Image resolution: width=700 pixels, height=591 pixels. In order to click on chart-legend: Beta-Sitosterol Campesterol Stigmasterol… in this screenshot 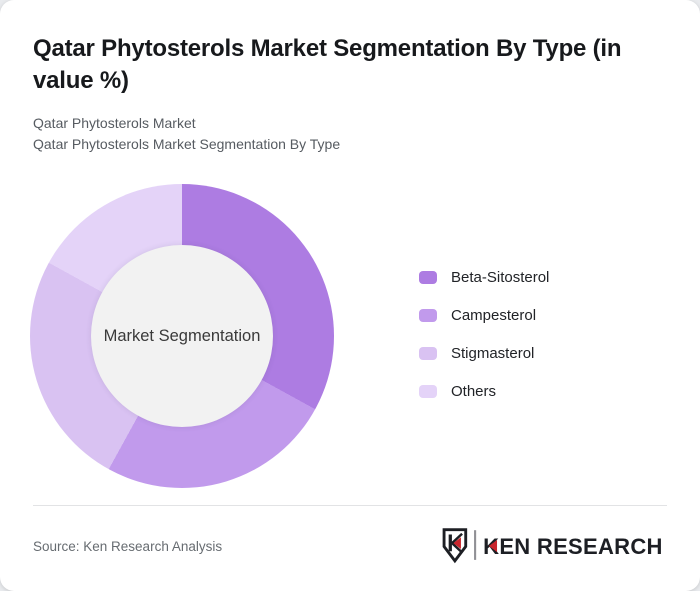, I will do `click(484, 338)`.